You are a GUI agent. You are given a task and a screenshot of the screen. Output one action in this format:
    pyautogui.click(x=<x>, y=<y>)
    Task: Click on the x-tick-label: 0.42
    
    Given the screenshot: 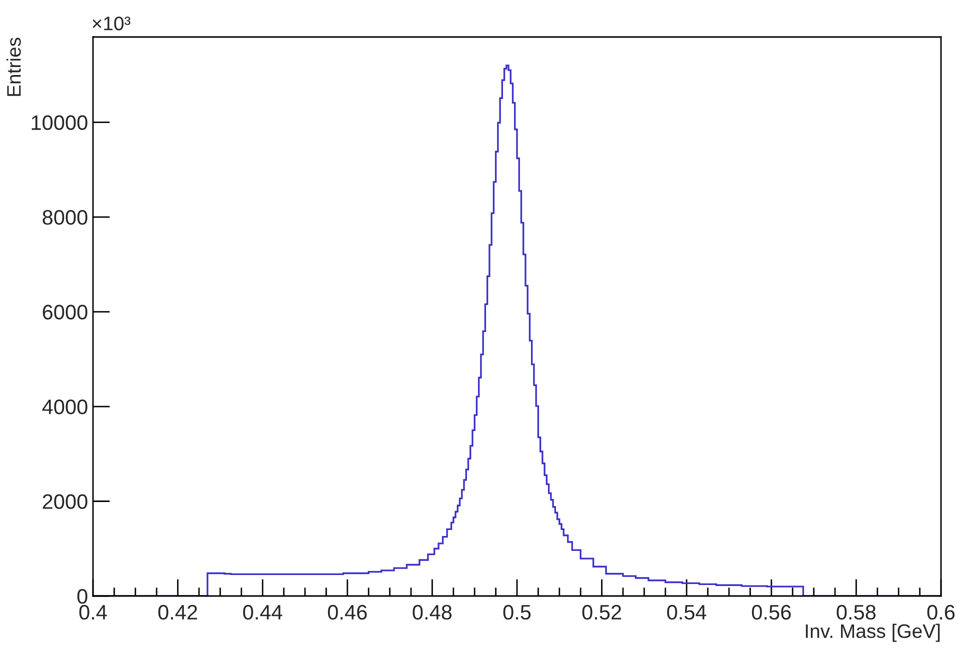 What is the action you would take?
    pyautogui.click(x=178, y=612)
    